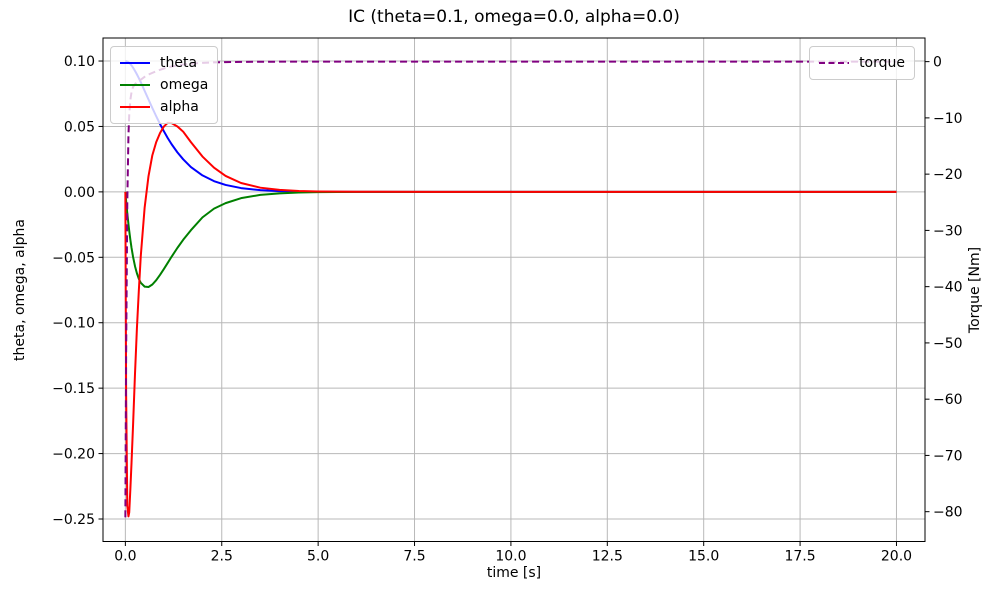 Image resolution: width=1000 pixels, height=600 pixels. What do you see at coordinates (125, 557) in the screenshot?
I see `x-tick-label-0.0: 0.0` at bounding box center [125, 557].